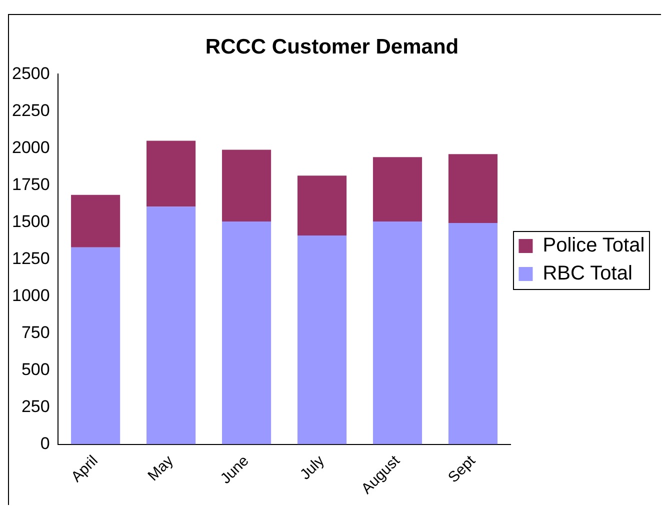  Describe the element at coordinates (35, 332) in the screenshot. I see `y-tick-label: 750` at that location.